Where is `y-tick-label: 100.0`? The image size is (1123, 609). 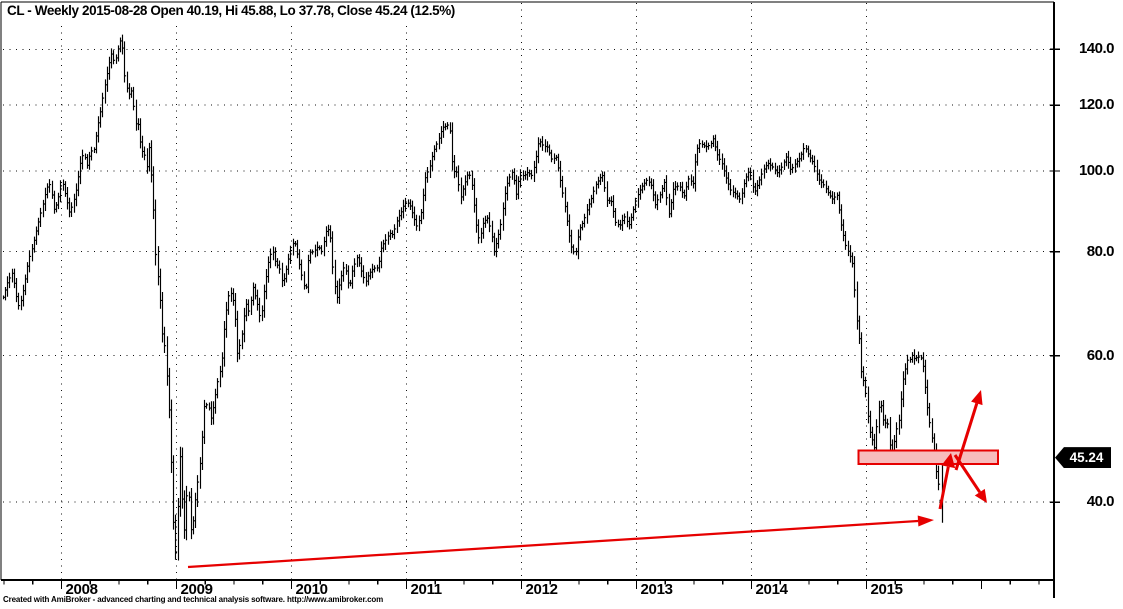
y-tick-label: 100.0 is located at coordinates (1096, 170).